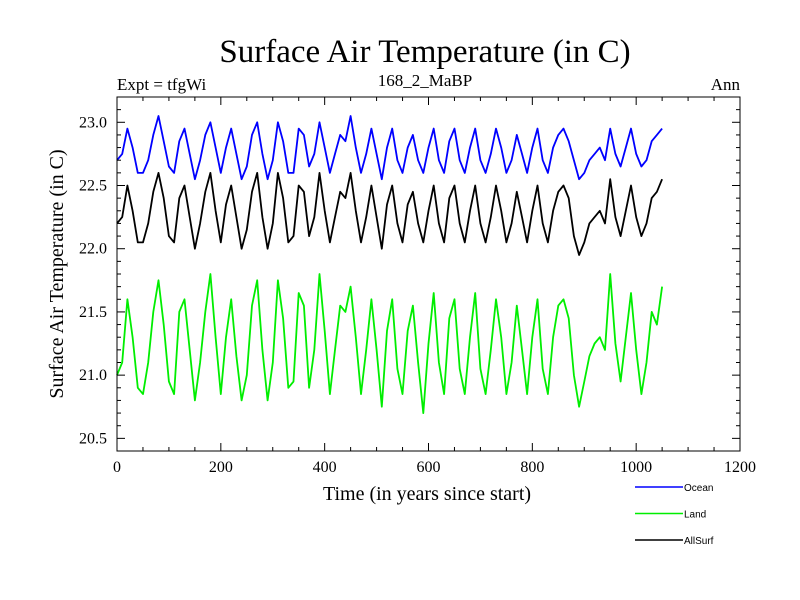 This screenshot has height=600, width=800. Describe the element at coordinates (389, 148) in the screenshot. I see `series-line-ocean` at that location.